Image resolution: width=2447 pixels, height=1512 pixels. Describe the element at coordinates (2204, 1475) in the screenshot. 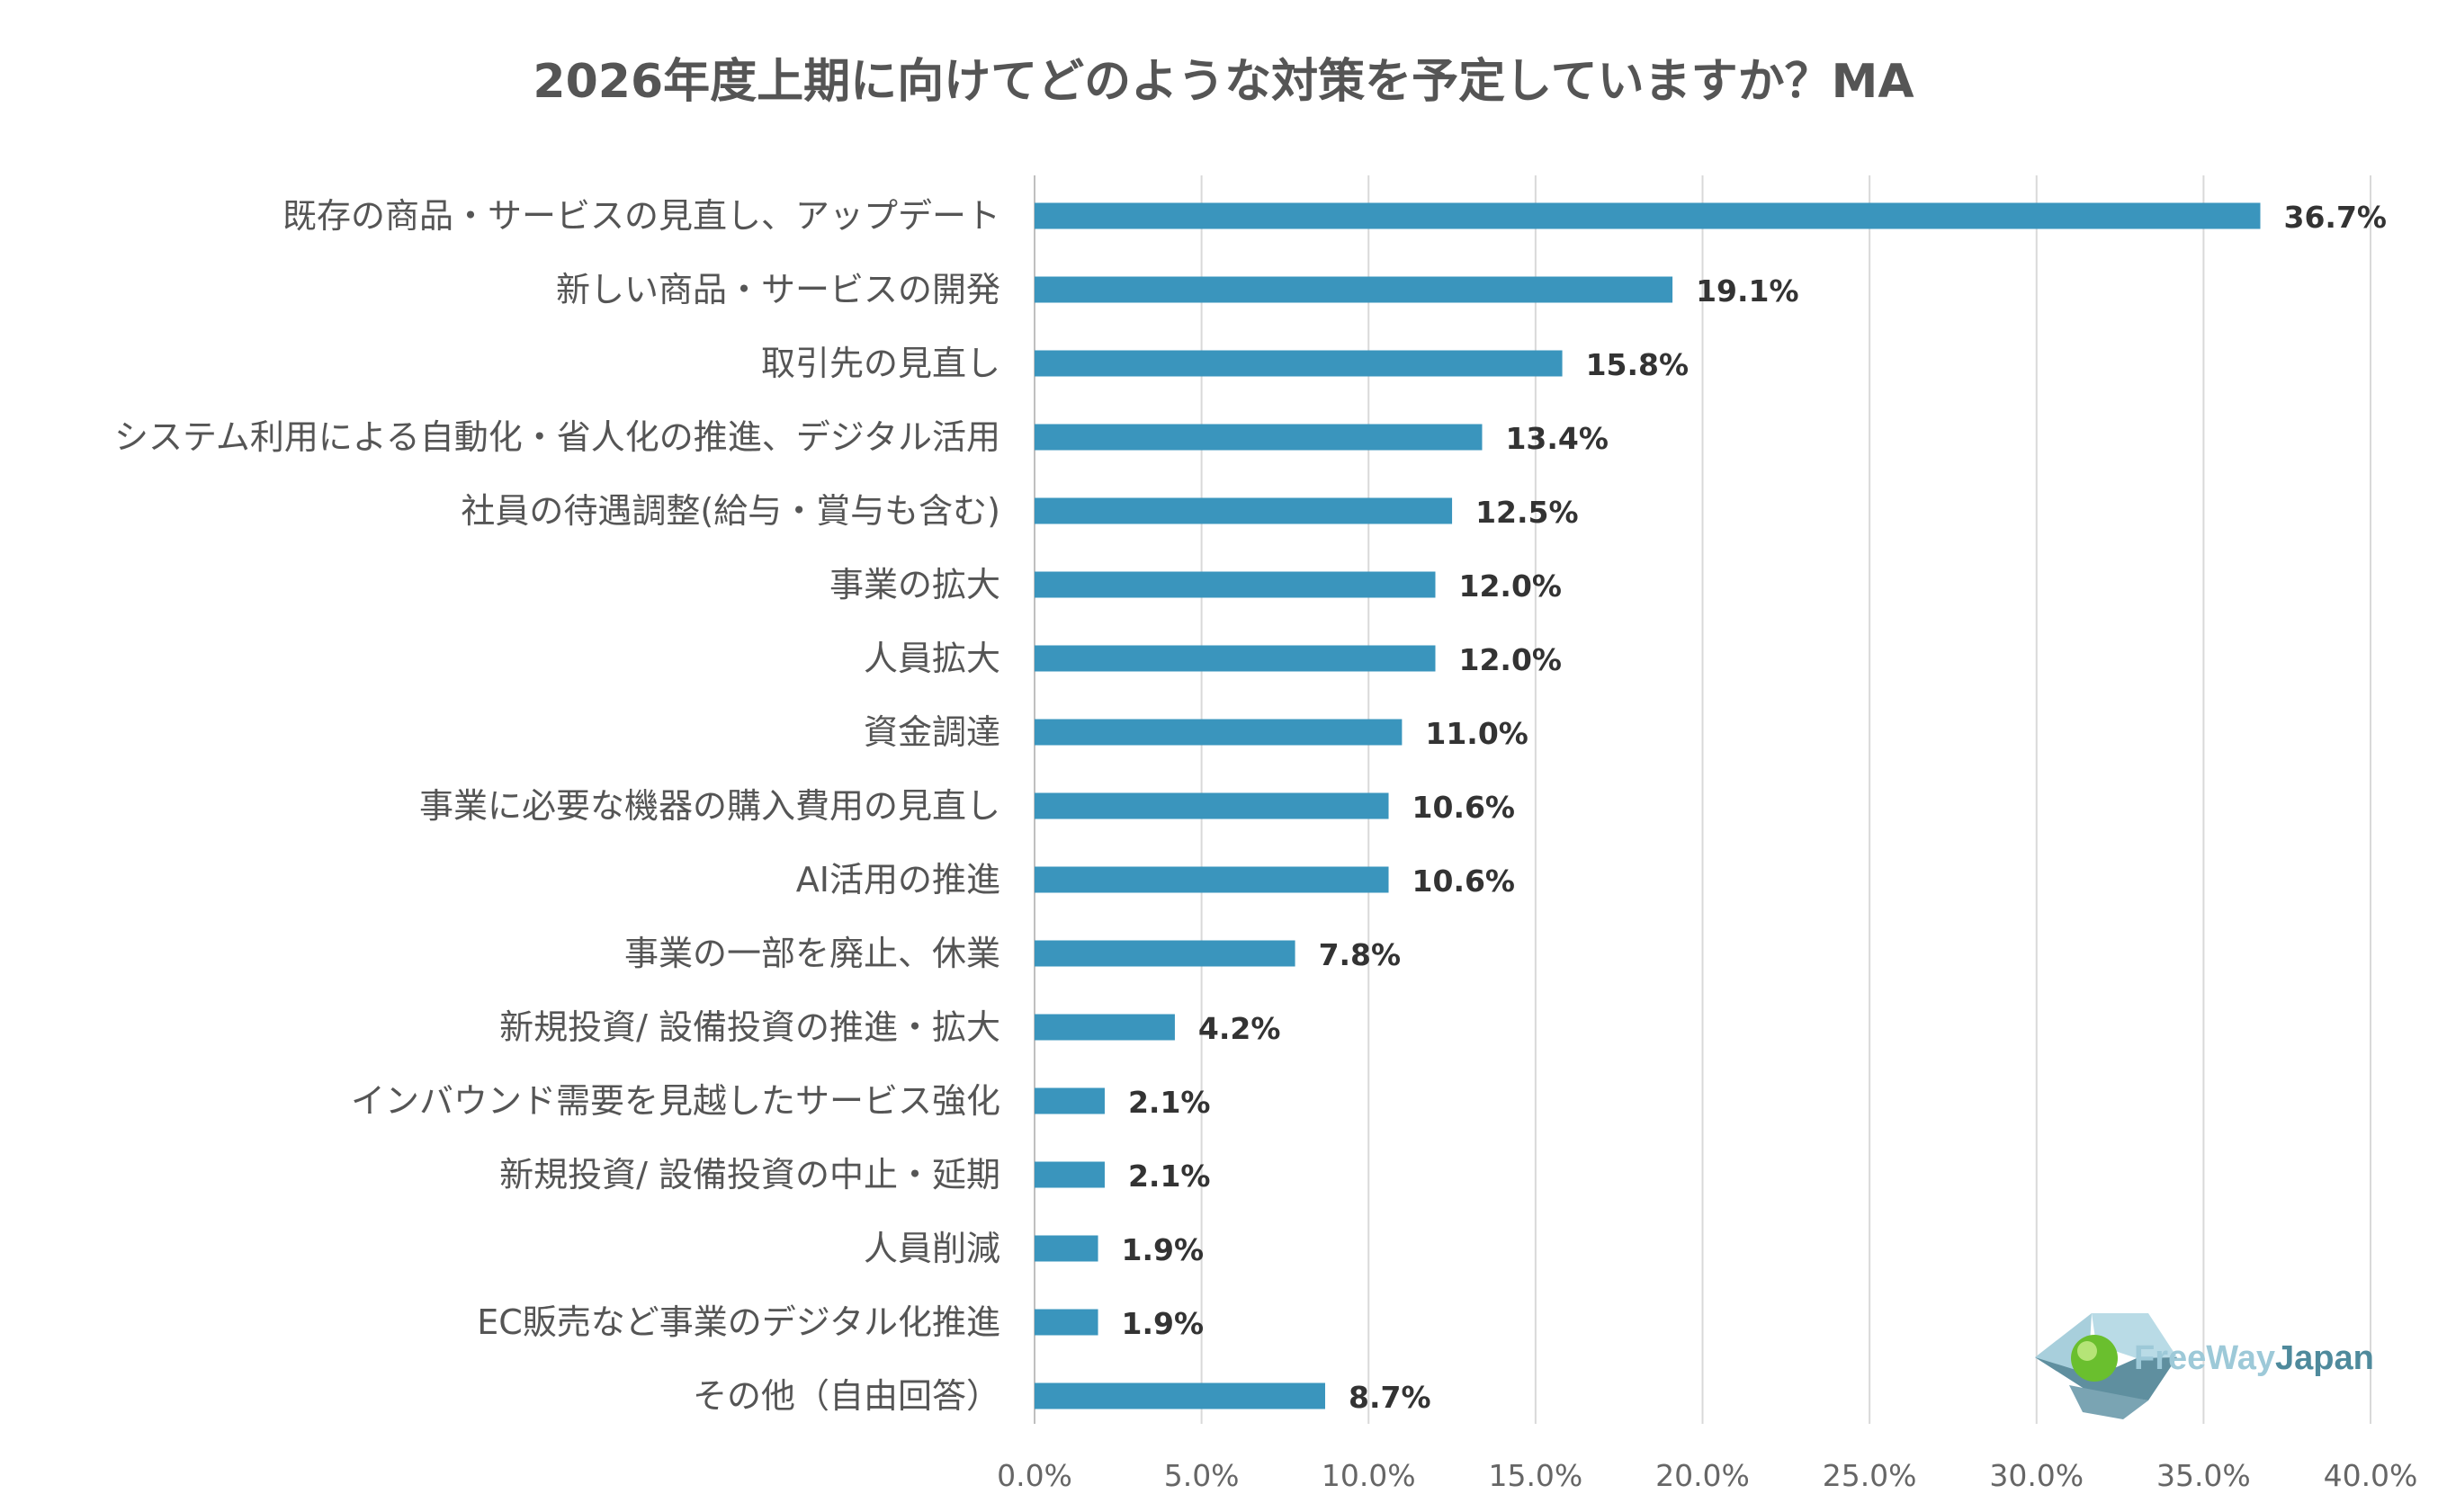

I see `x-tick-label: 35.0%` at that location.